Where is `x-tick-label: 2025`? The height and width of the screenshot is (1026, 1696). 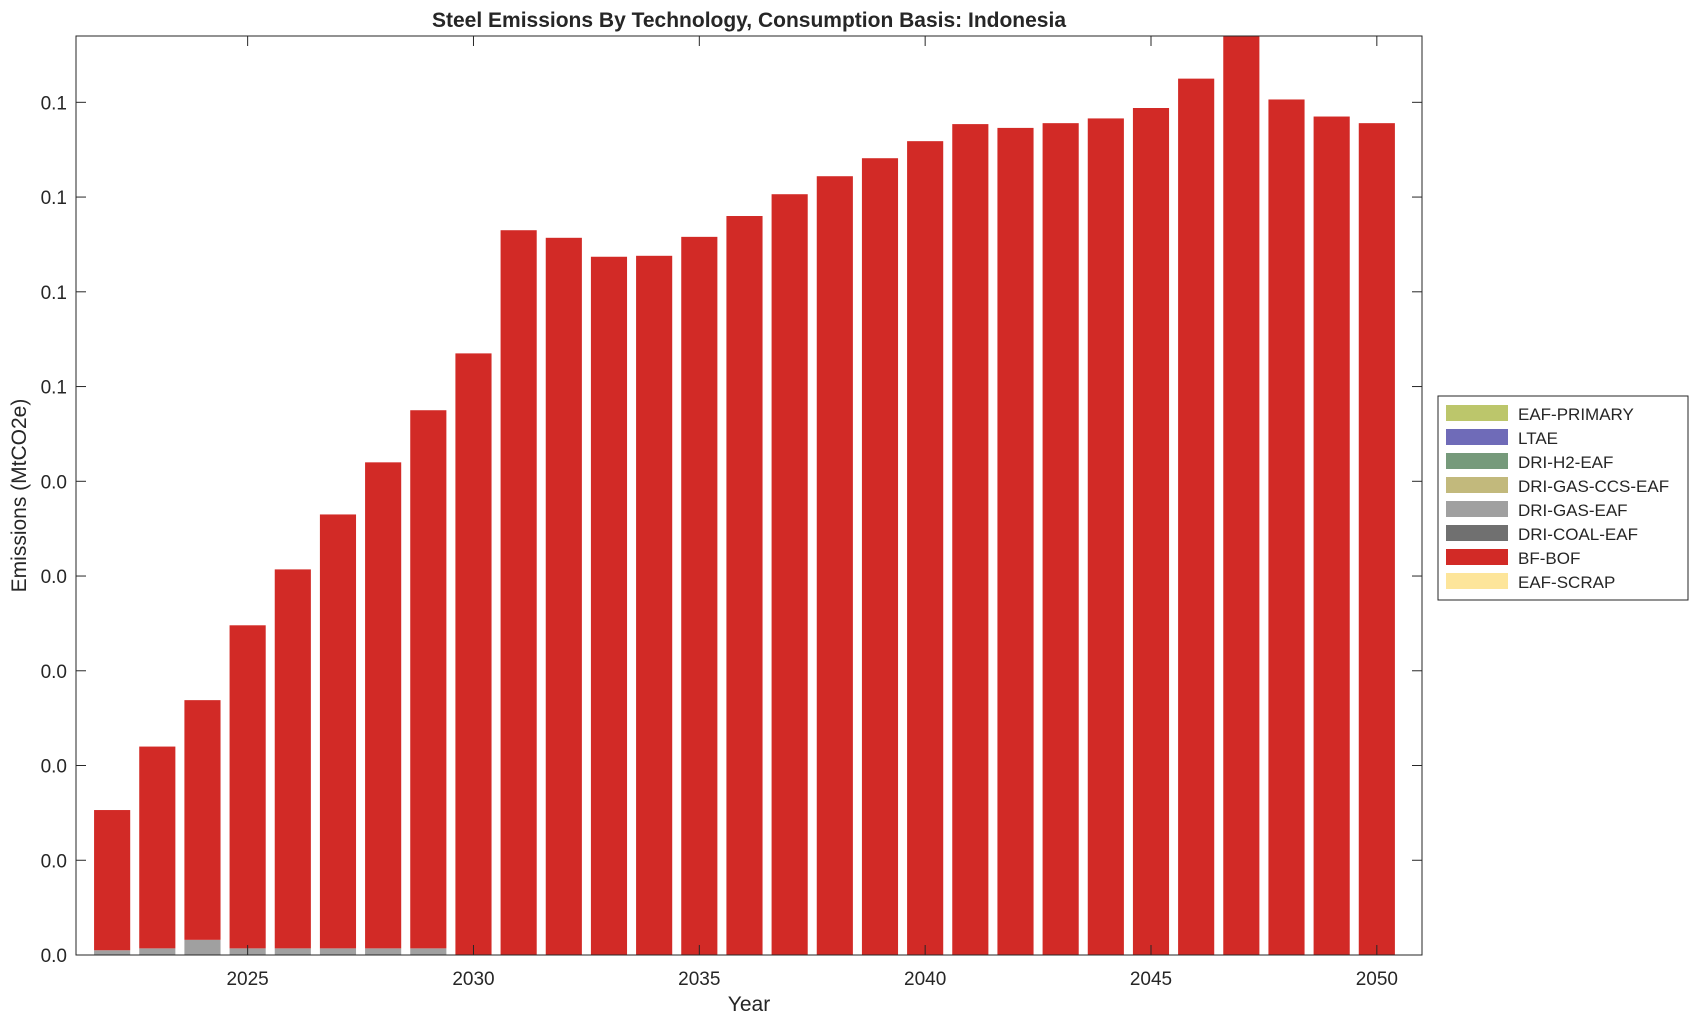 x-tick-label: 2025 is located at coordinates (247, 979).